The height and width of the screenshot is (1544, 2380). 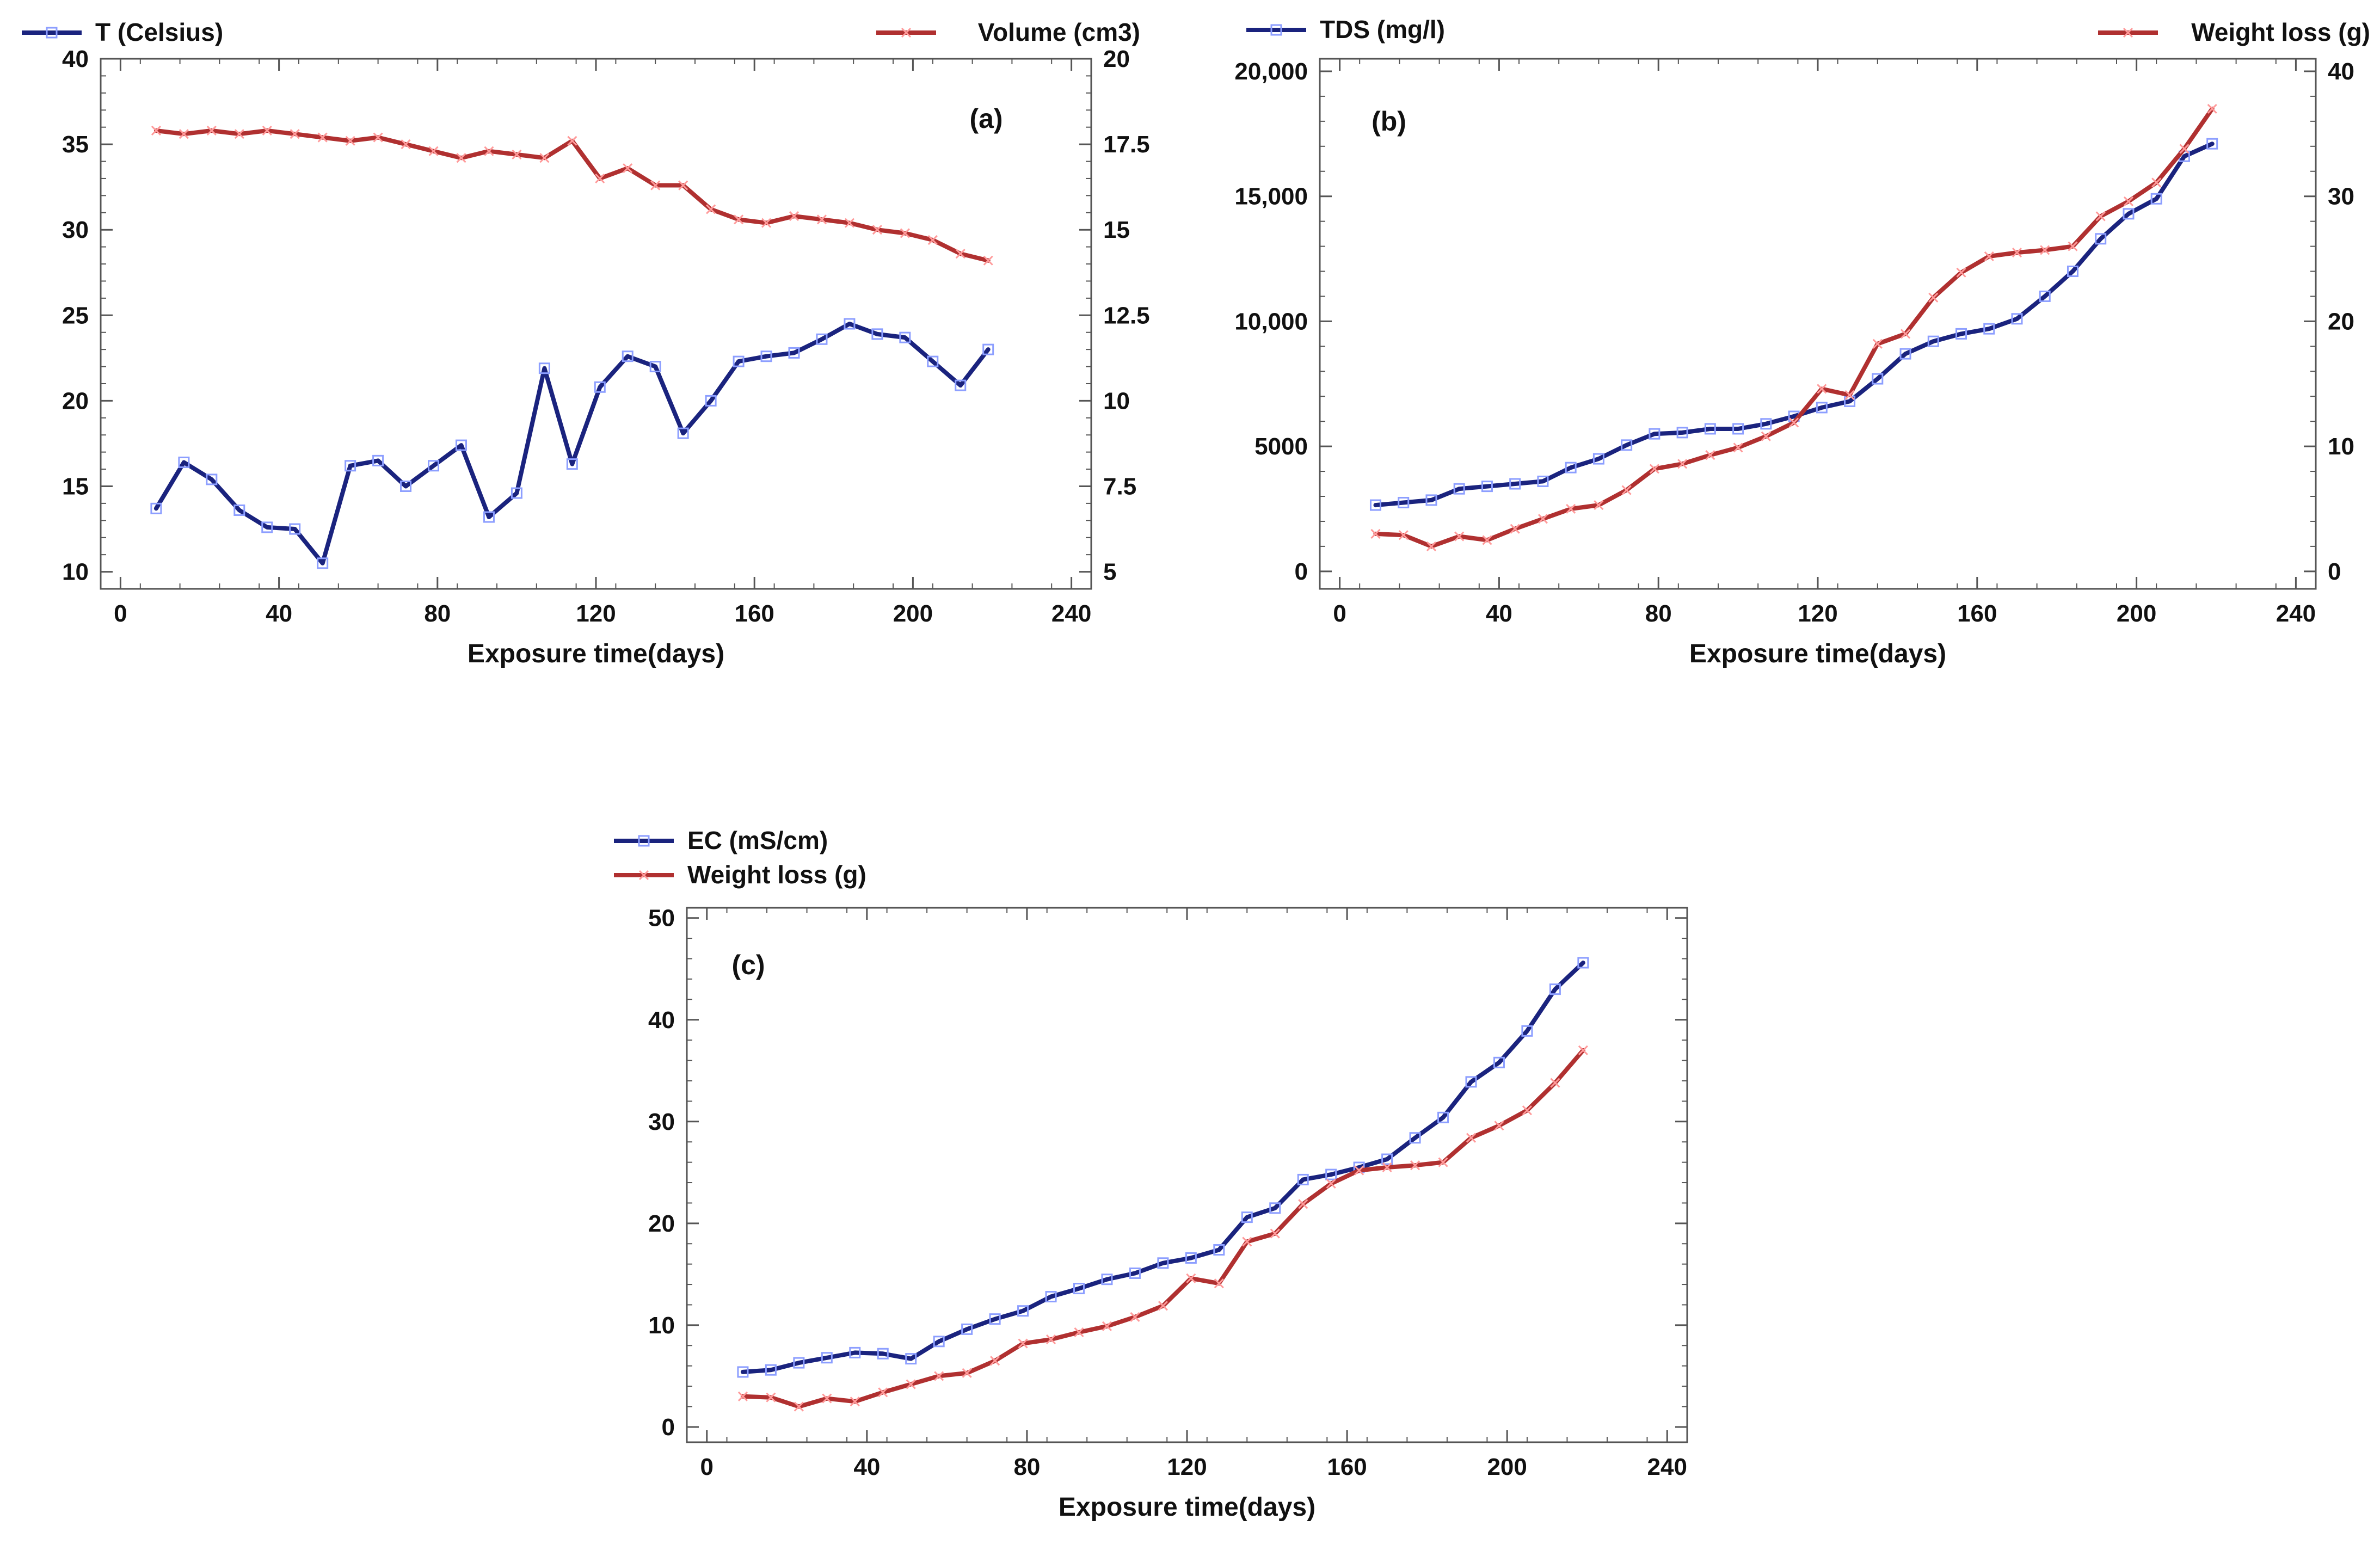 I want to click on y-right-tick-label: 12.5, so click(x=1126, y=315).